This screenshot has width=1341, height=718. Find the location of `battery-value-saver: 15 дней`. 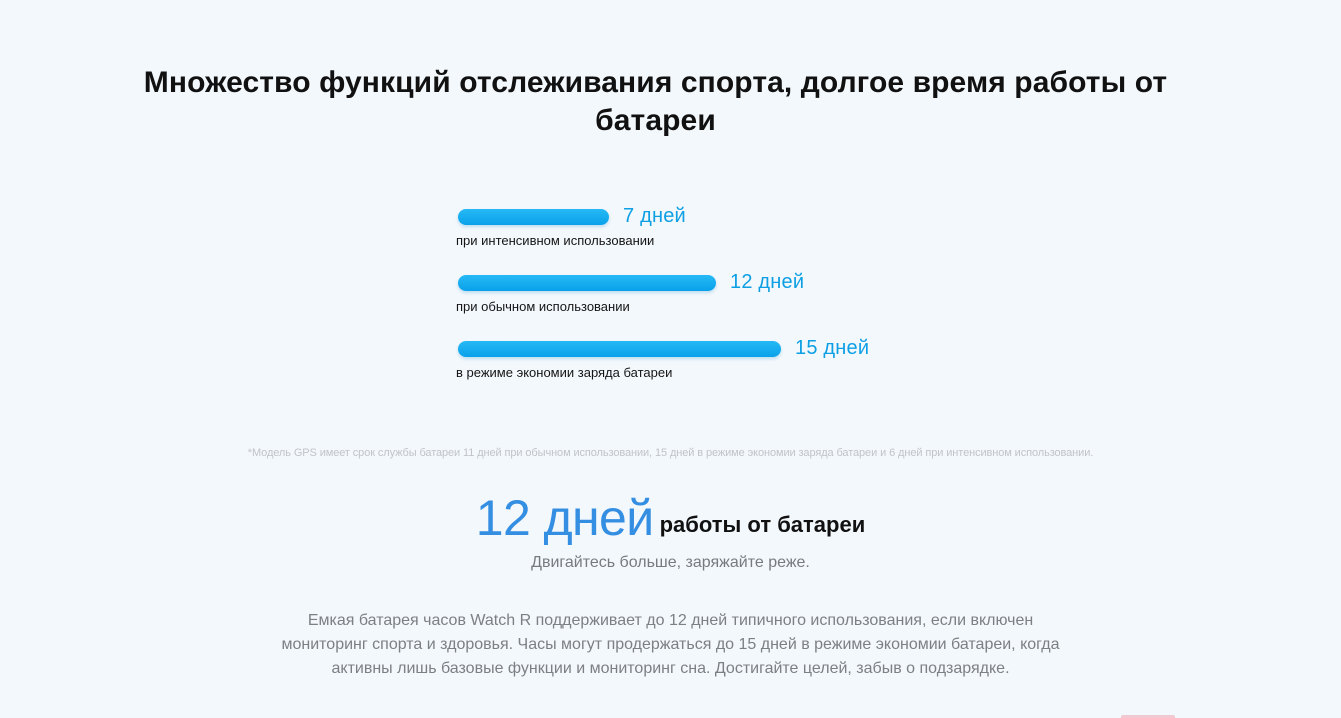

battery-value-saver: 15 дней is located at coordinates (832, 348).